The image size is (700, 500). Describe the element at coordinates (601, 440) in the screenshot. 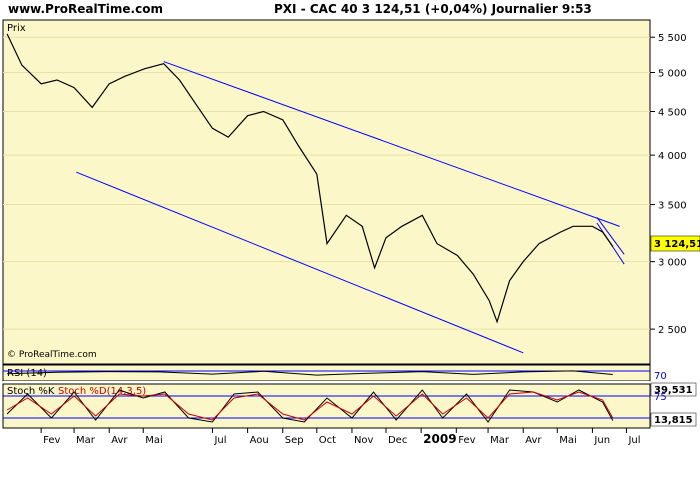

I see `x-tick-label: Jun` at that location.